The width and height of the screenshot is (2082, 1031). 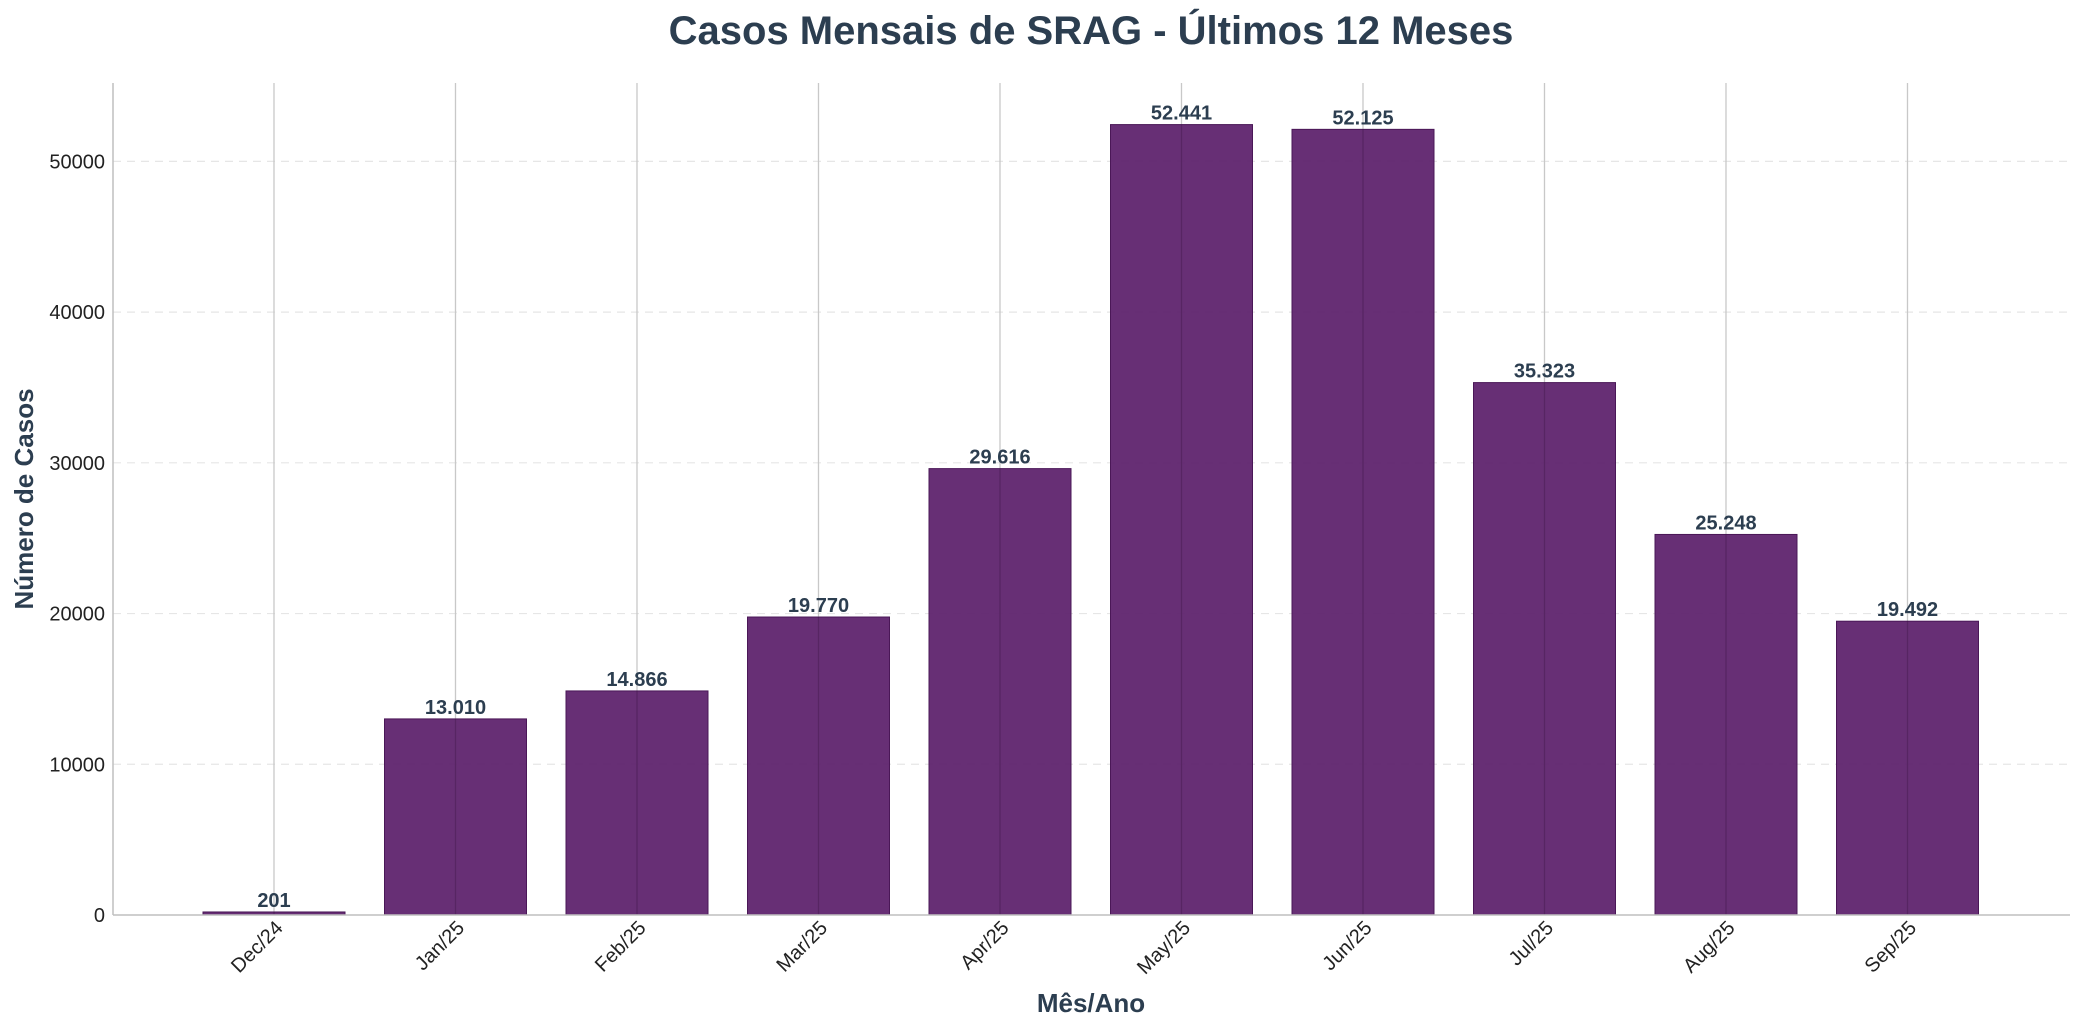 I want to click on bar-Jan/25, so click(x=455, y=817).